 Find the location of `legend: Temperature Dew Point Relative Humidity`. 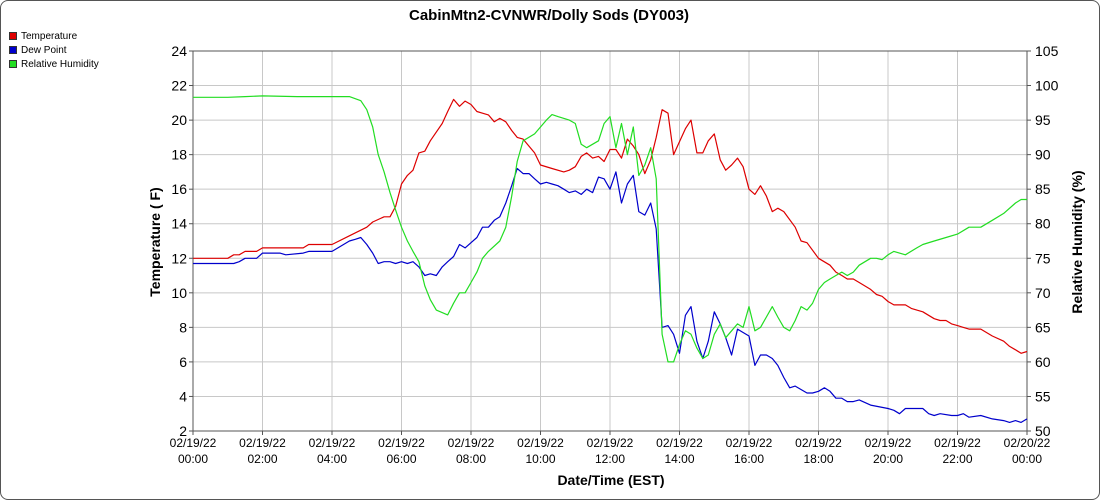

legend: Temperature Dew Point Relative Humidity is located at coordinates (54, 50).